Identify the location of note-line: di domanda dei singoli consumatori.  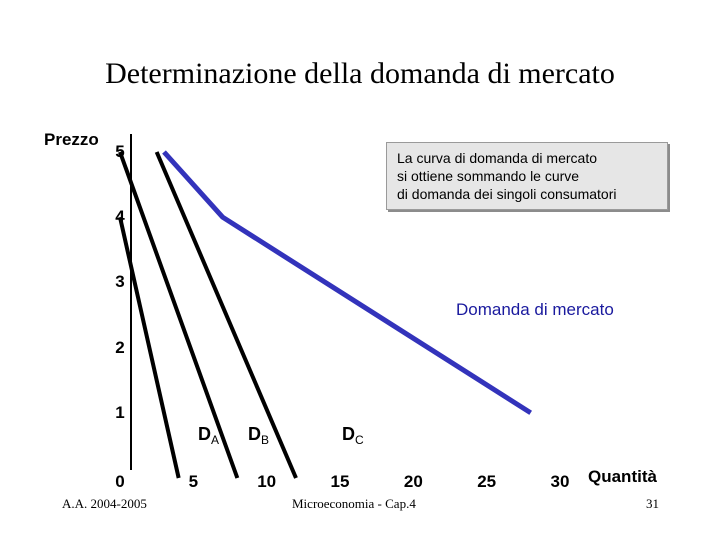
(507, 194).